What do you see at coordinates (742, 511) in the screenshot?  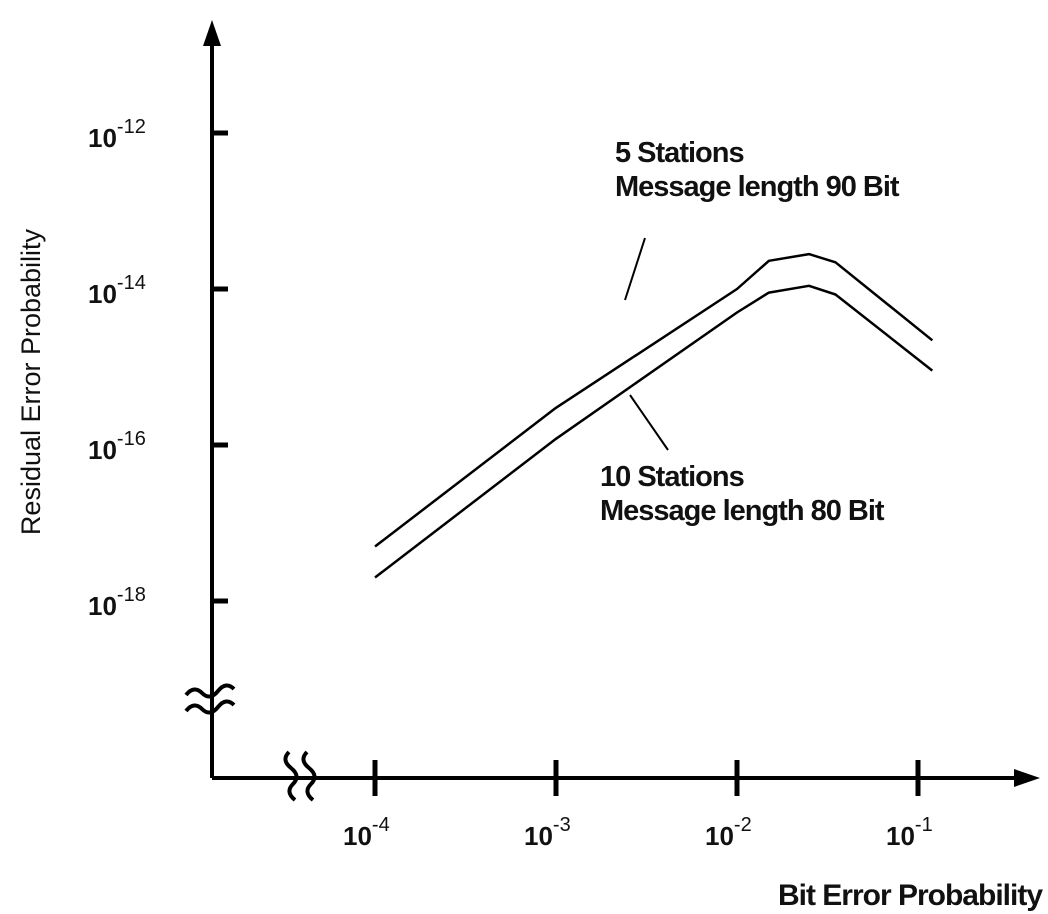 I see `annotation-10-stations: Message length 80 Bit` at bounding box center [742, 511].